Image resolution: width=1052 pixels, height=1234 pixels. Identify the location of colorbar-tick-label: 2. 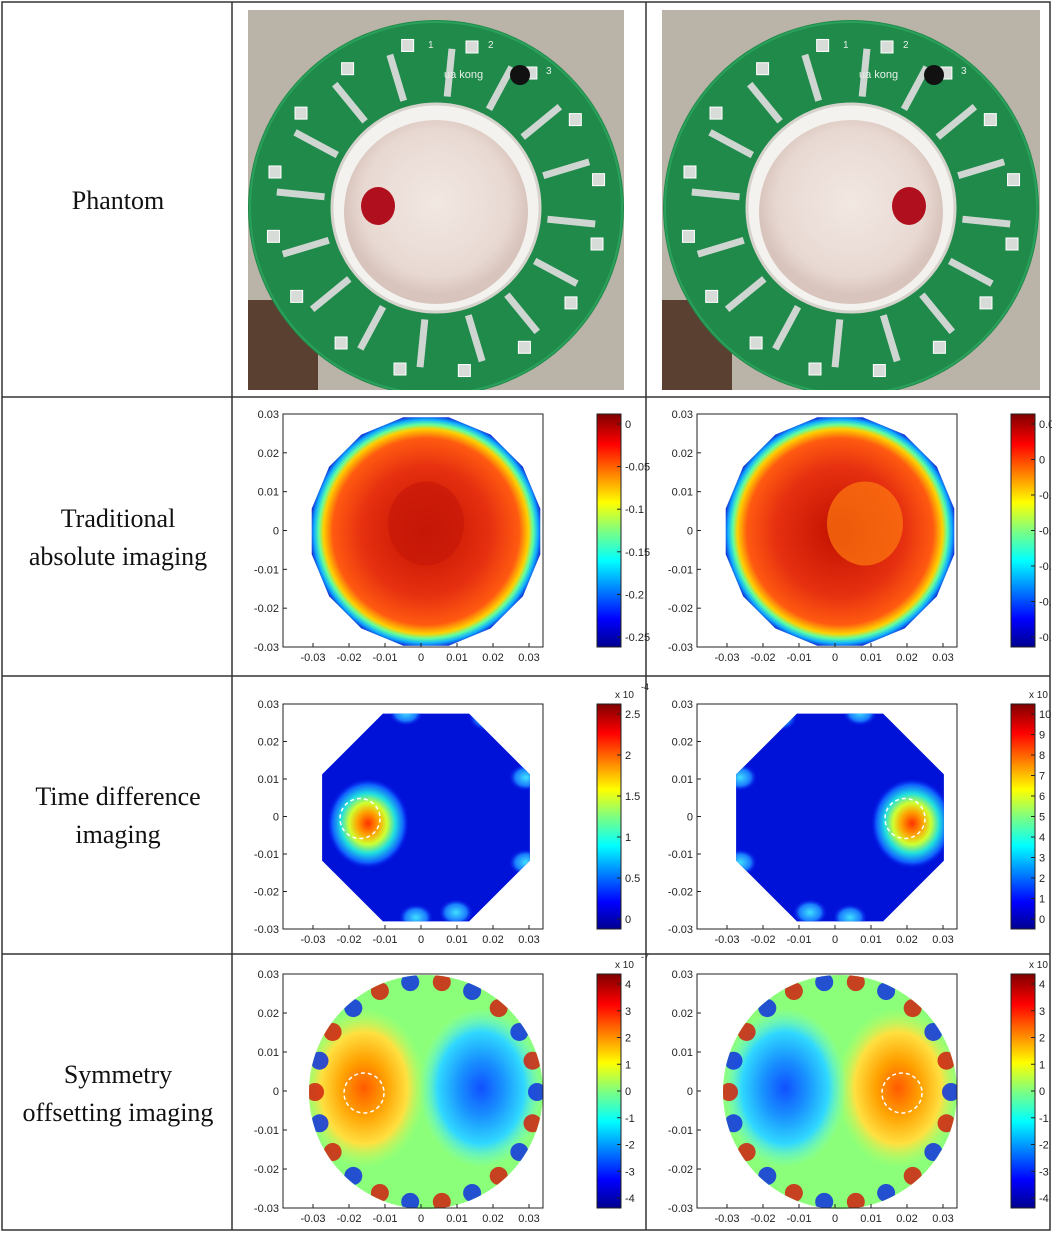
(628, 756).